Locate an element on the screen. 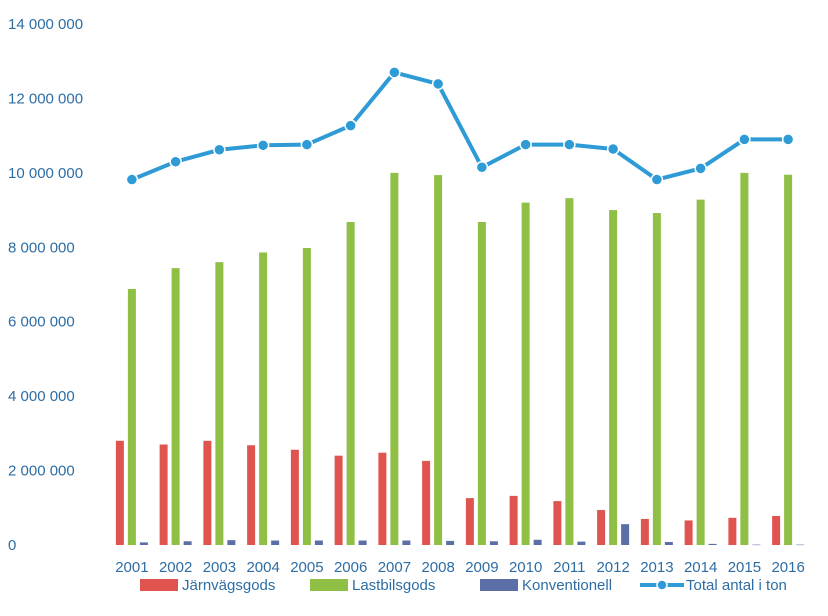  y-tick-label: 6 000 000 is located at coordinates (41, 322).